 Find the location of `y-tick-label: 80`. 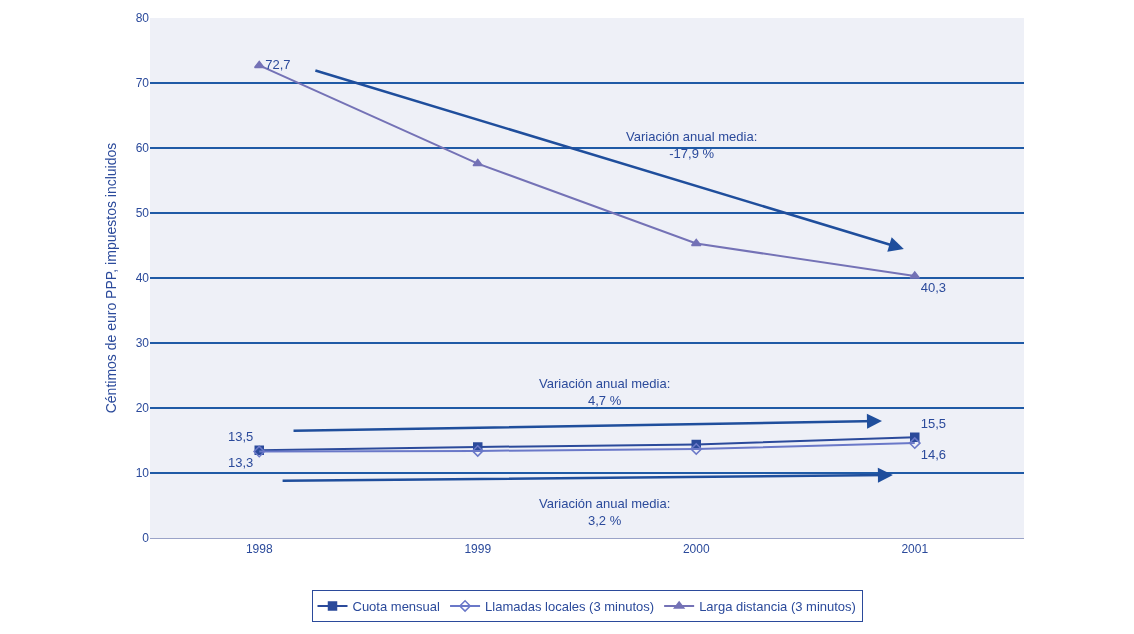

y-tick-label: 80 is located at coordinates (142, 18).